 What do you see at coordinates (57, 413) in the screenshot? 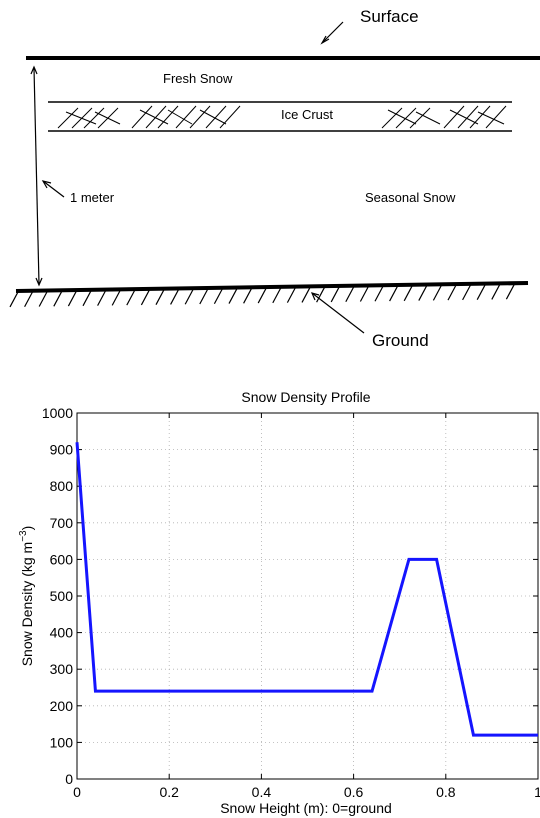
I see `y-tick-label: 1000` at bounding box center [57, 413].